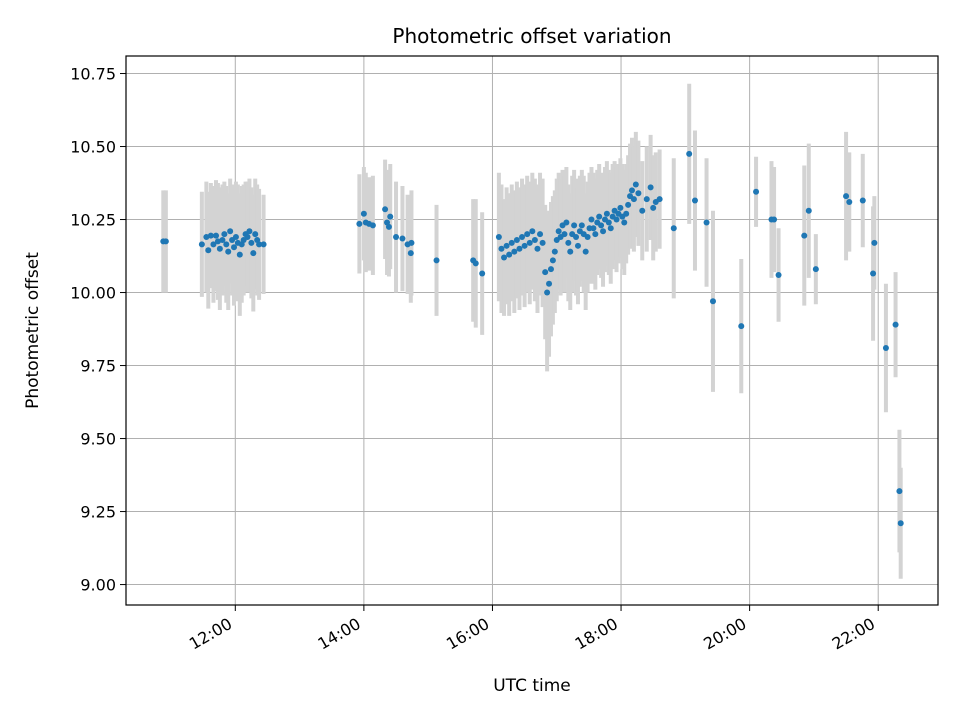 This screenshot has width=960, height=720. I want to click on y-tick-label: 9.00, so click(98, 585).